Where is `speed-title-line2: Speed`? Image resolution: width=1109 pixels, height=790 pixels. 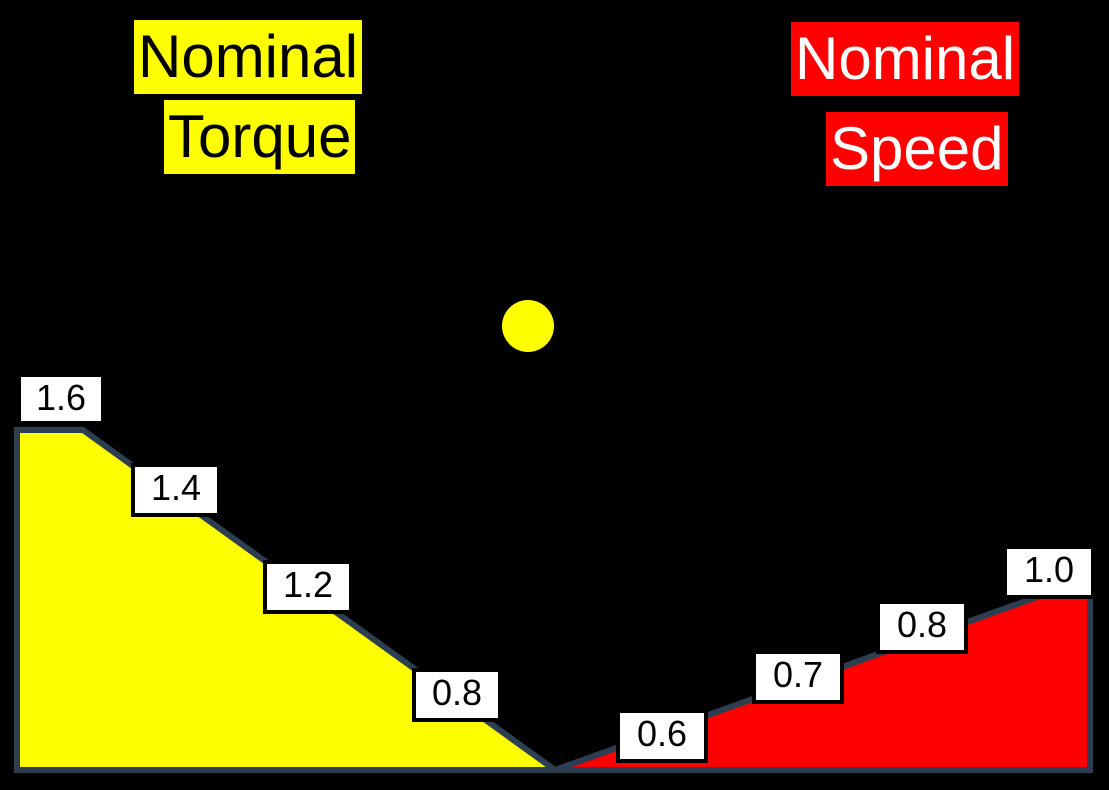 speed-title-line2: Speed is located at coordinates (917, 149).